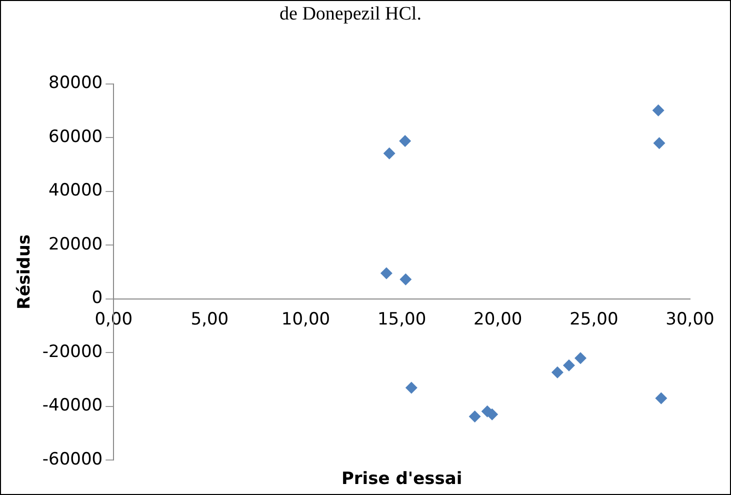  I want to click on x-tick-label: 10,00, so click(305, 319).